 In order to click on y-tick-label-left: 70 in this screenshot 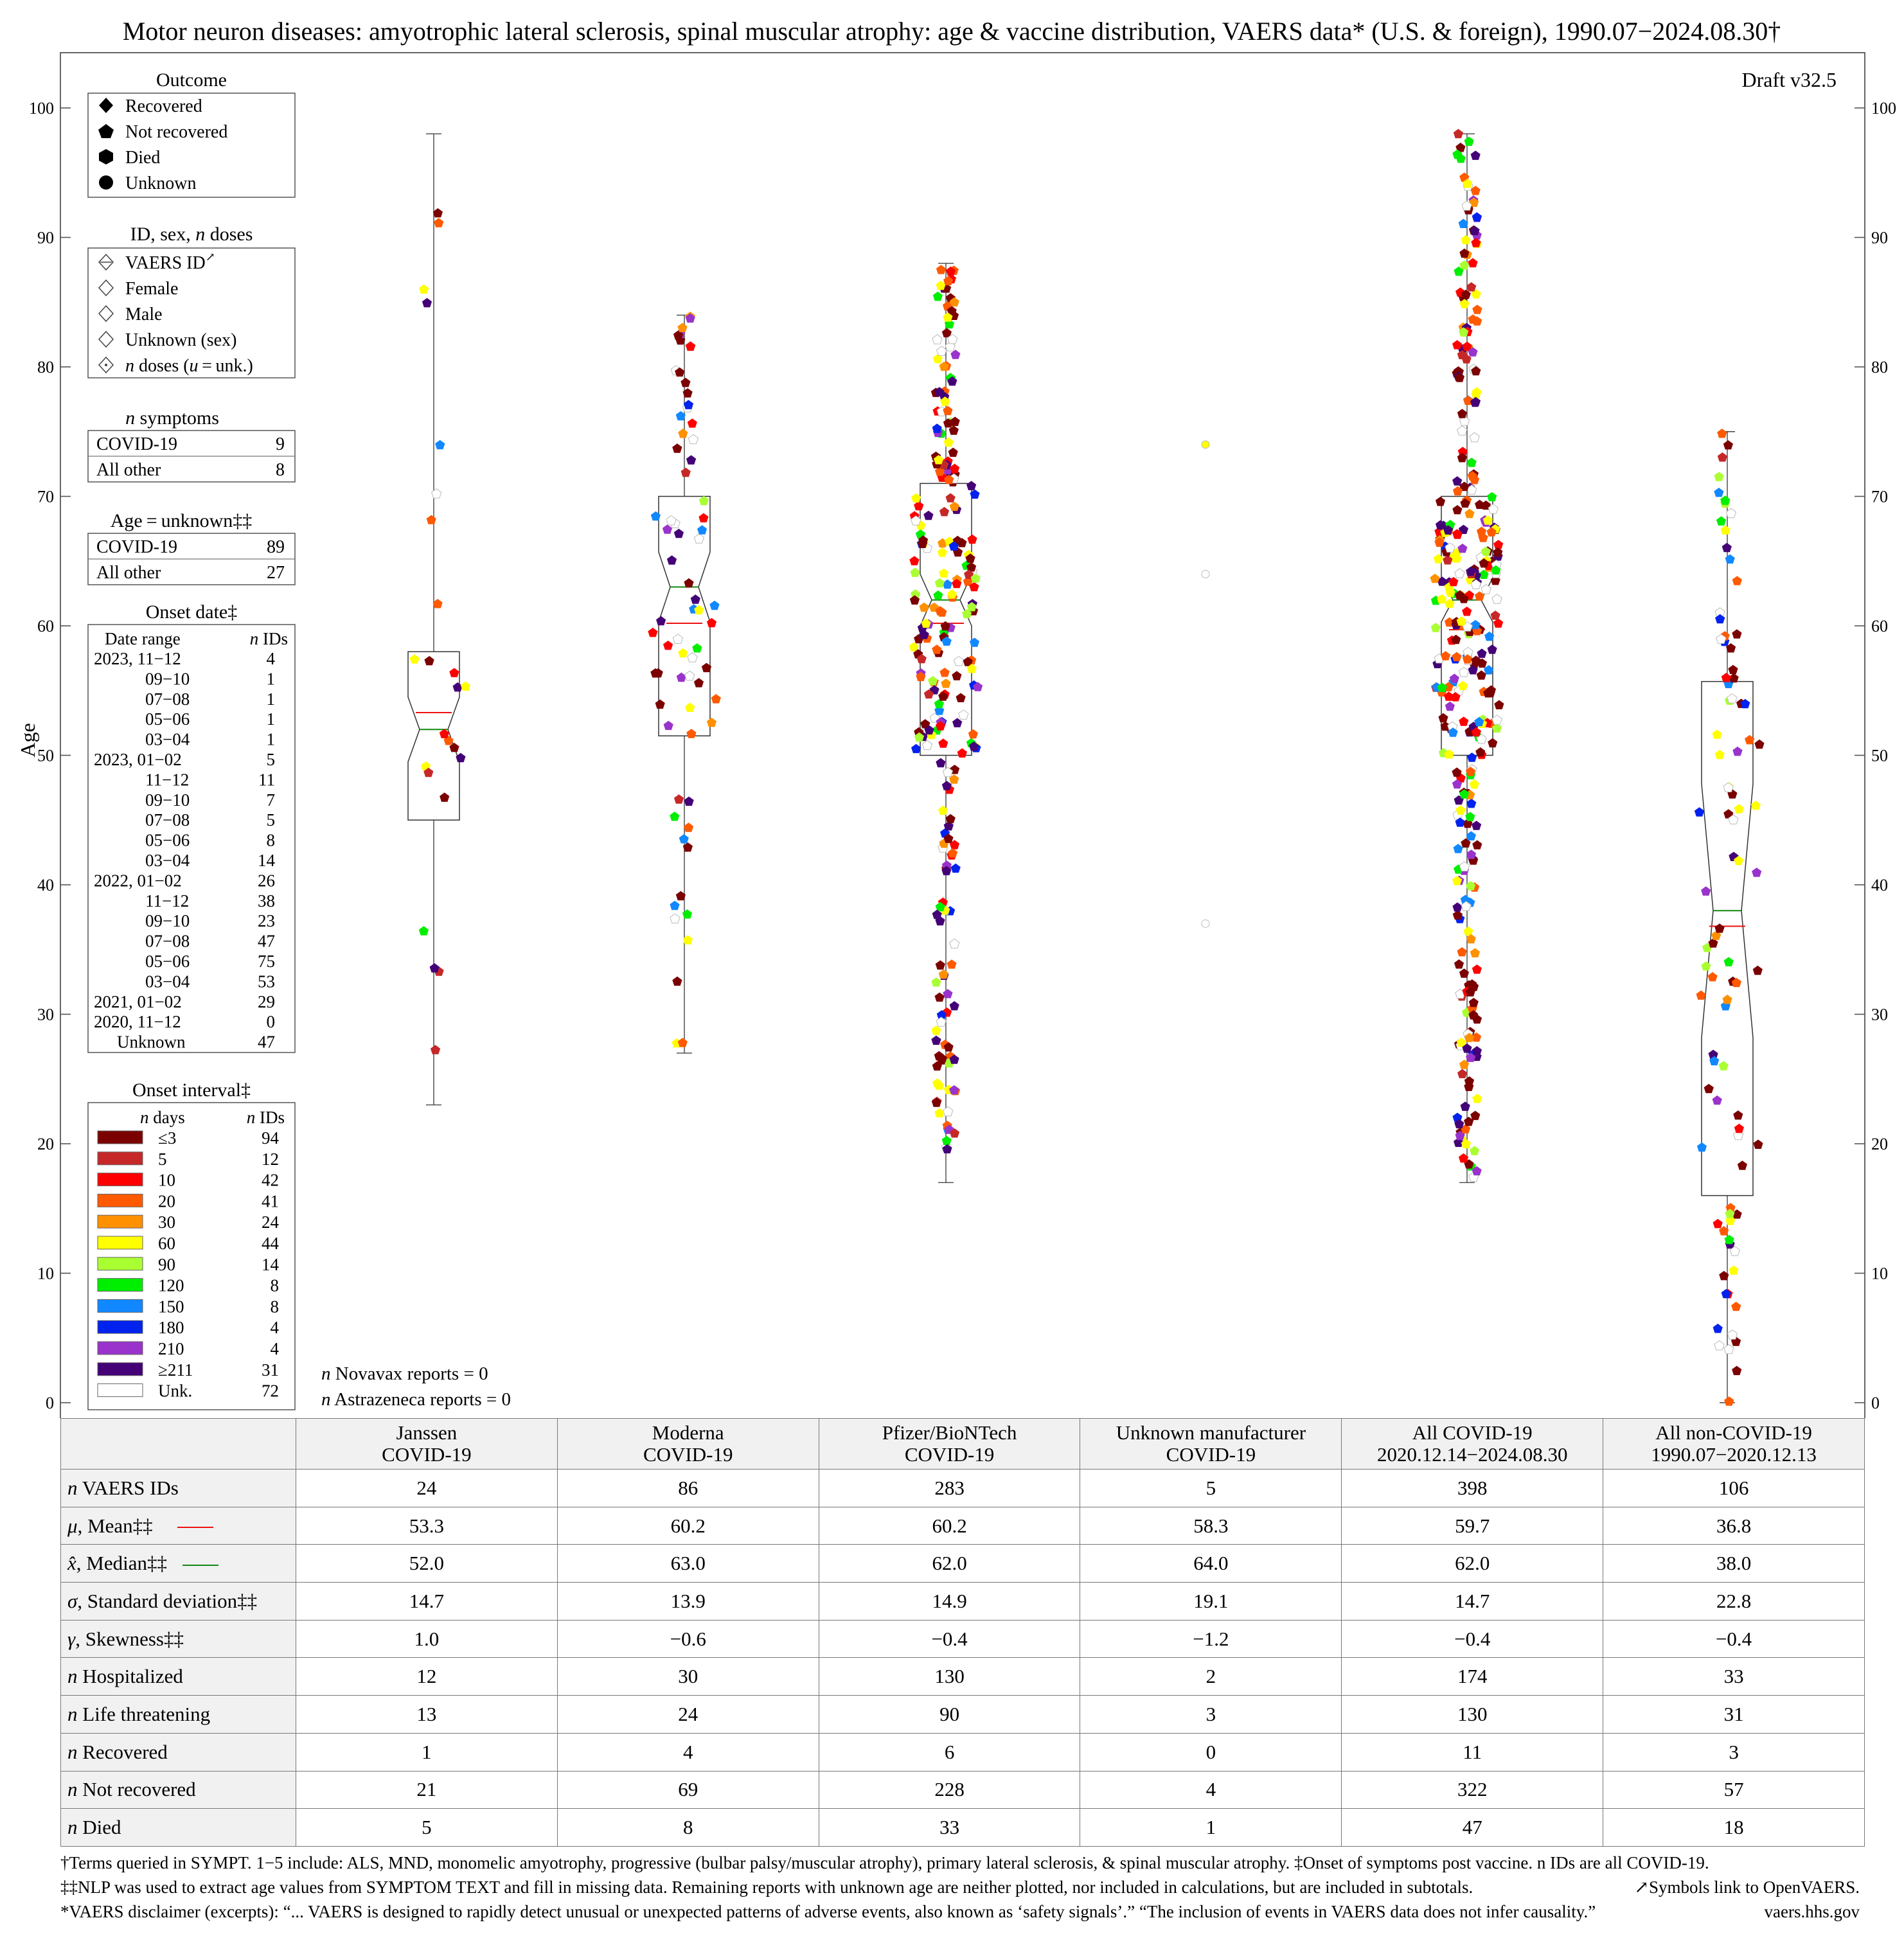, I will do `click(46, 497)`.